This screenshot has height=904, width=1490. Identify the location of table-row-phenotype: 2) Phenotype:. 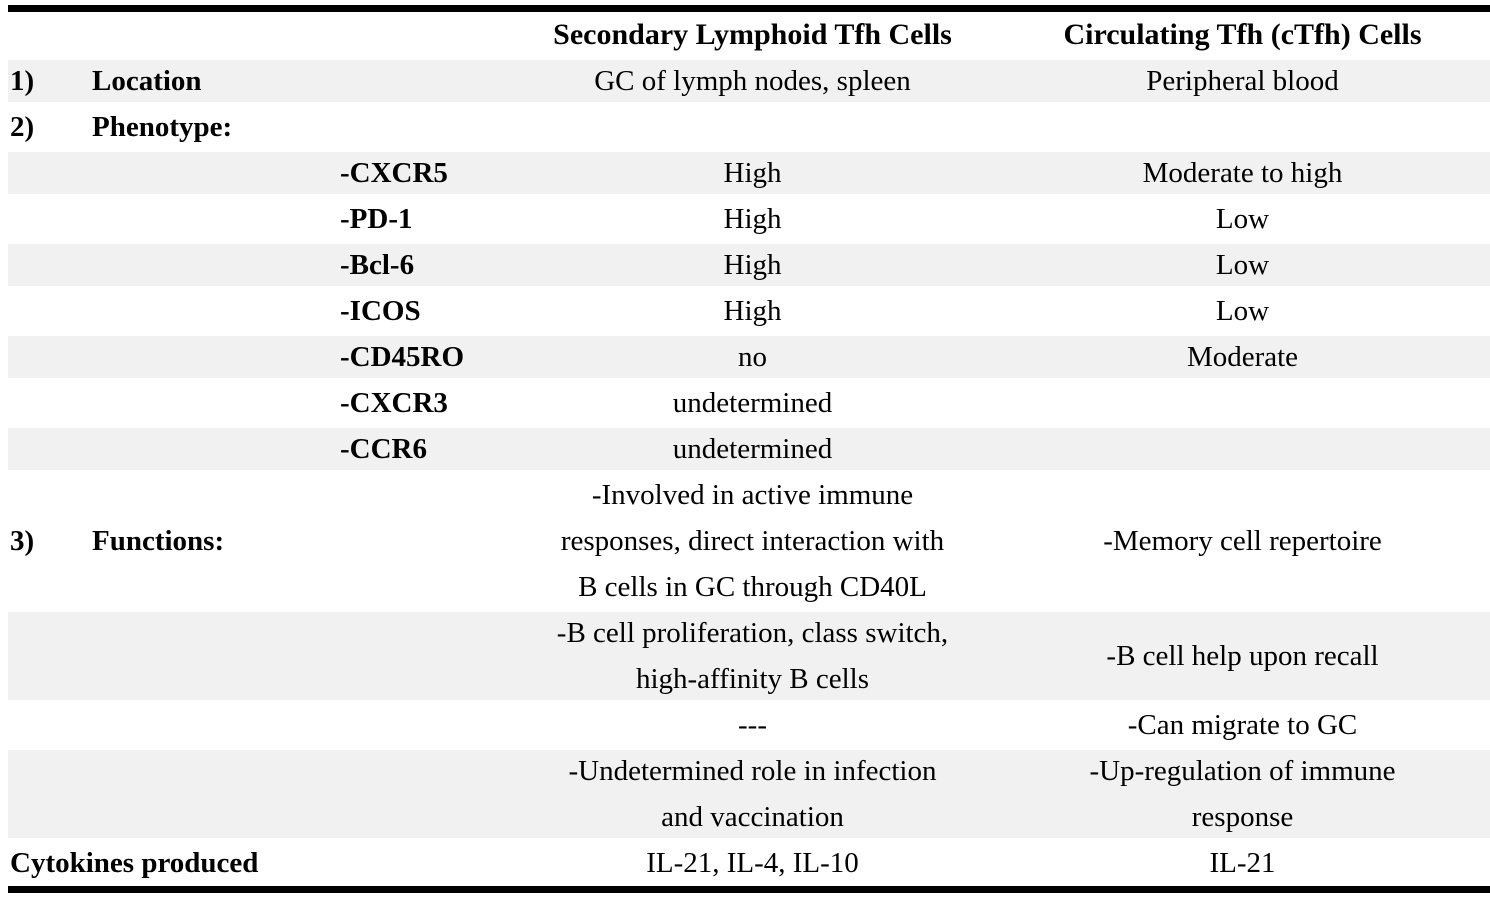
(749, 127).